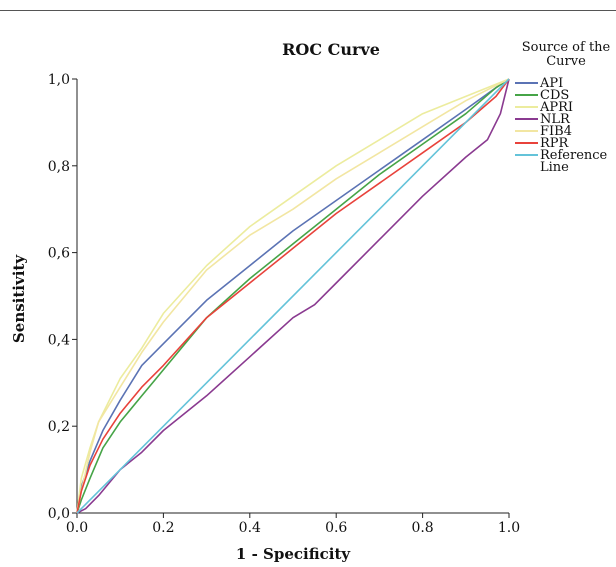 This screenshot has height=567, width=616. What do you see at coordinates (250, 528) in the screenshot?
I see `x-tick-label: 0.4` at bounding box center [250, 528].